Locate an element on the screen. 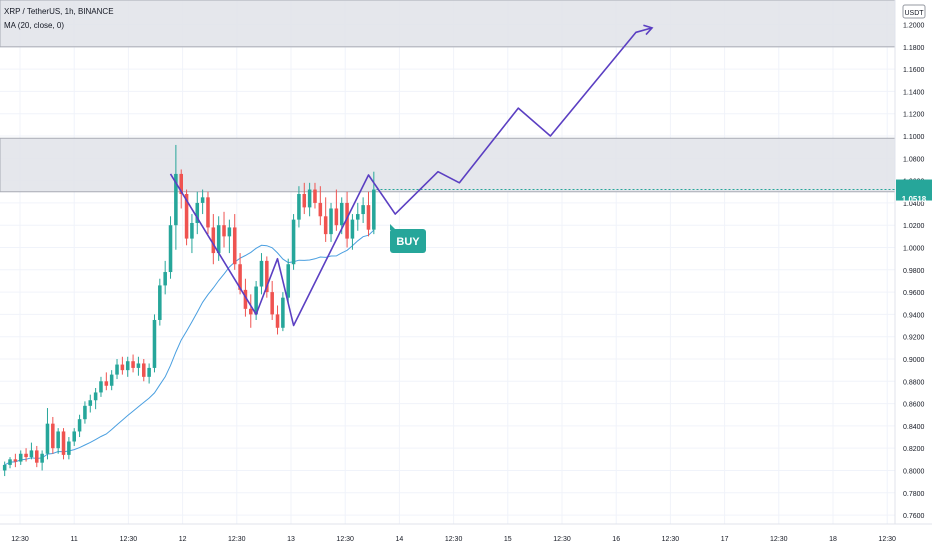  price-tick-label: 1.0400 is located at coordinates (914, 204).